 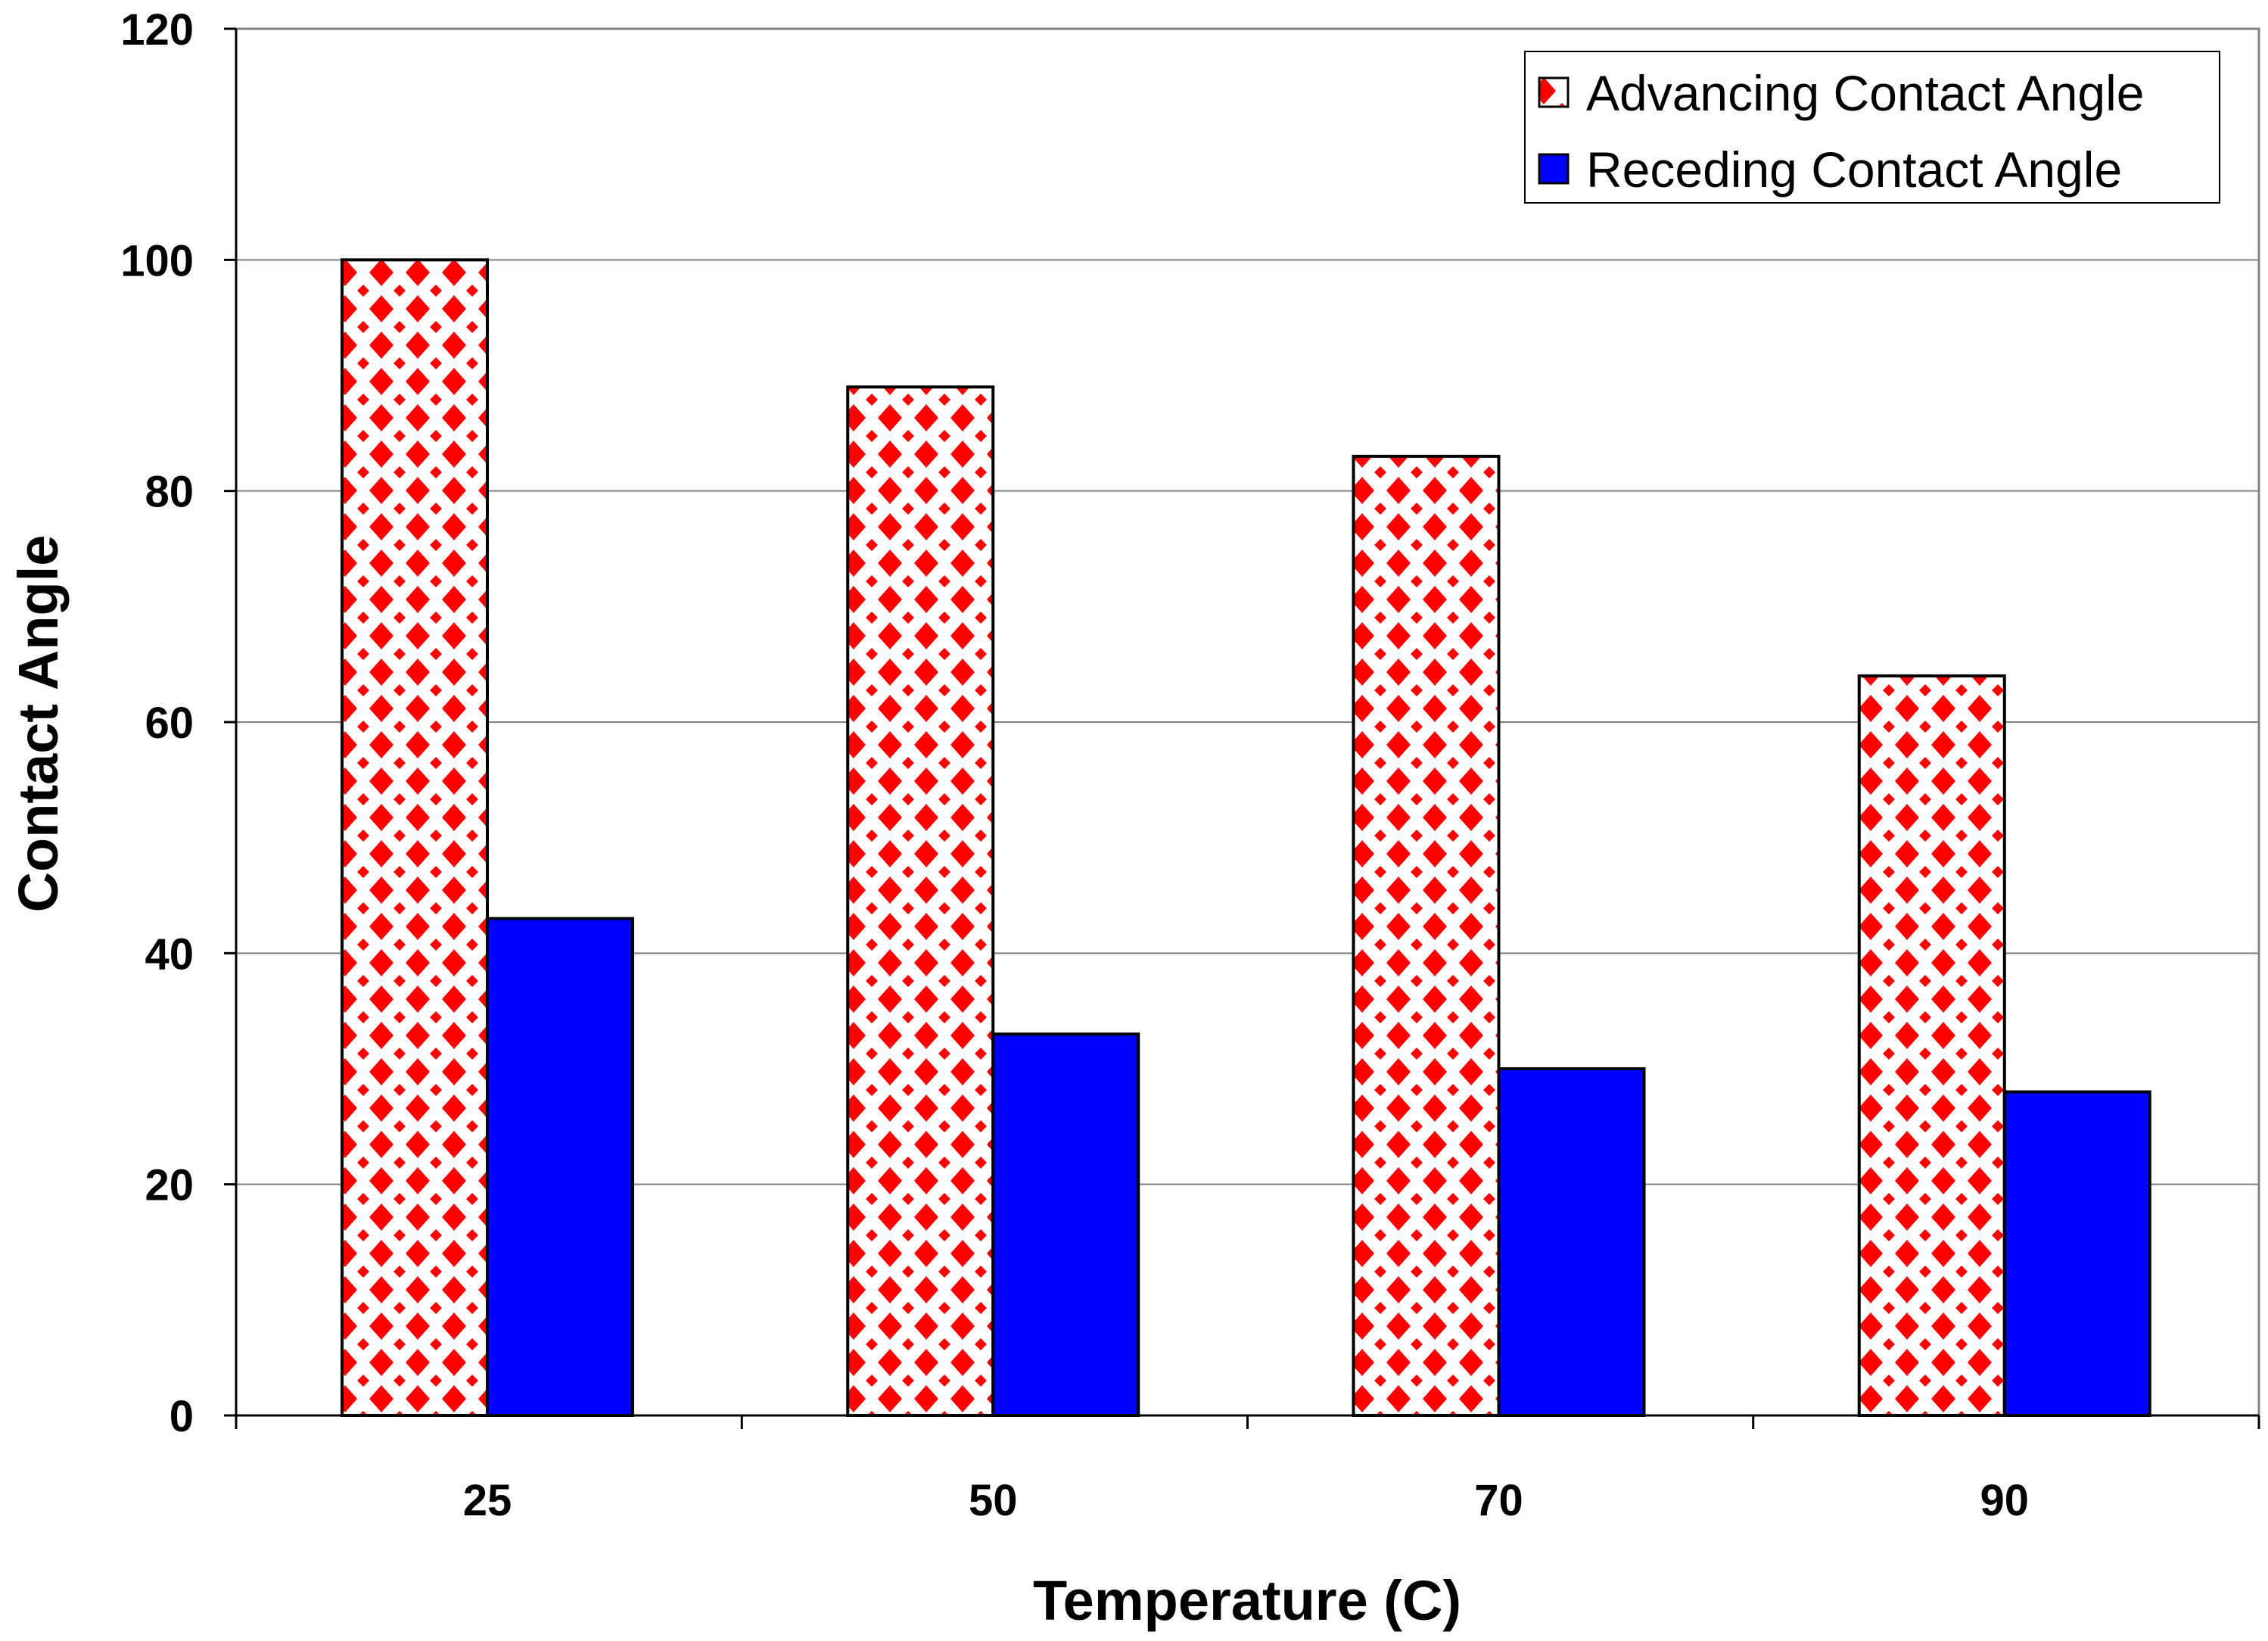 What do you see at coordinates (994, 1500) in the screenshot?
I see `x-tick-label-50: 50` at bounding box center [994, 1500].